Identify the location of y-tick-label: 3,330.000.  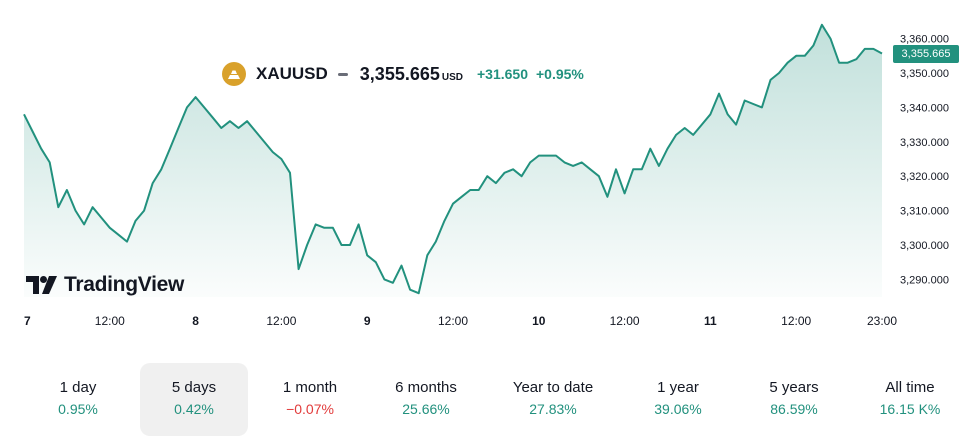
(924, 143).